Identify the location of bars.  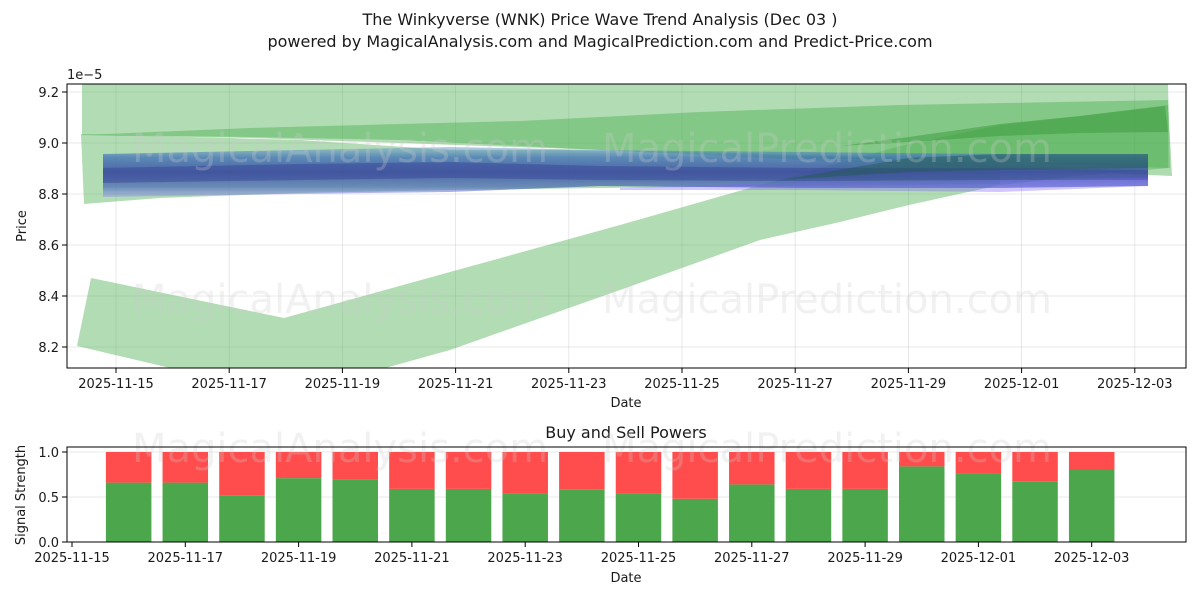
(610, 497).